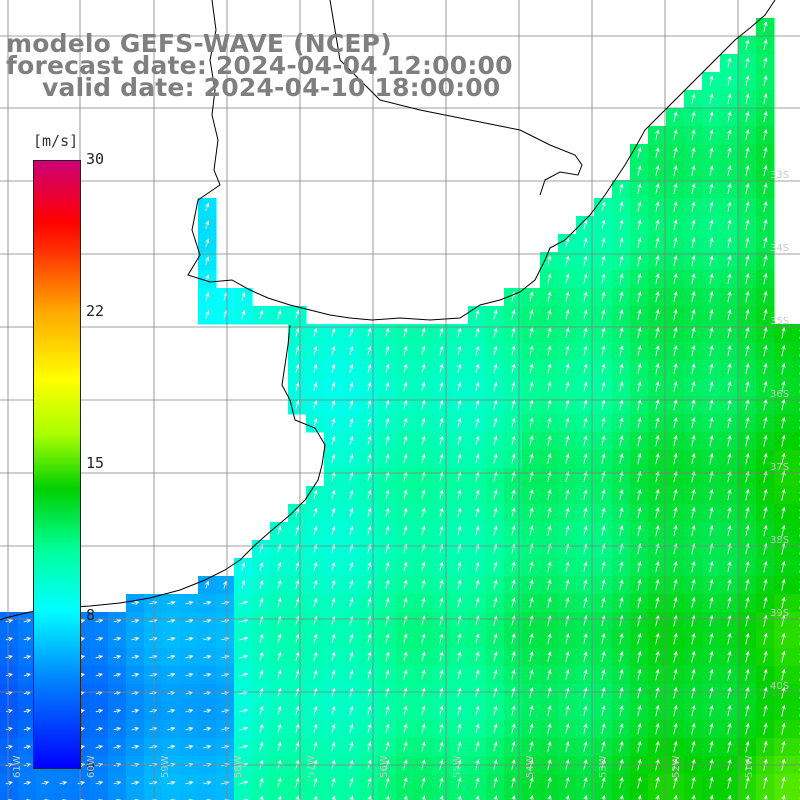  Describe the element at coordinates (311, 766) in the screenshot. I see `lon-label: 57W` at that location.